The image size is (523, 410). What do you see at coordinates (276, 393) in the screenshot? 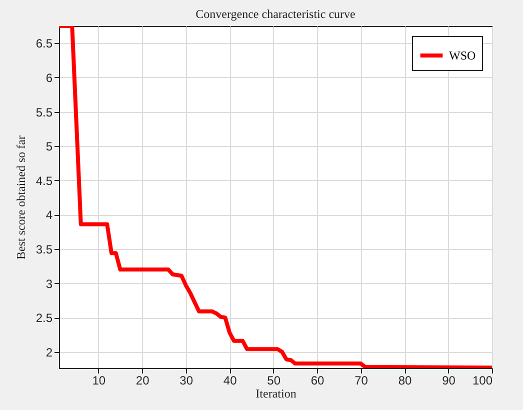
I see `x-axis-title: Iteration` at bounding box center [276, 393].